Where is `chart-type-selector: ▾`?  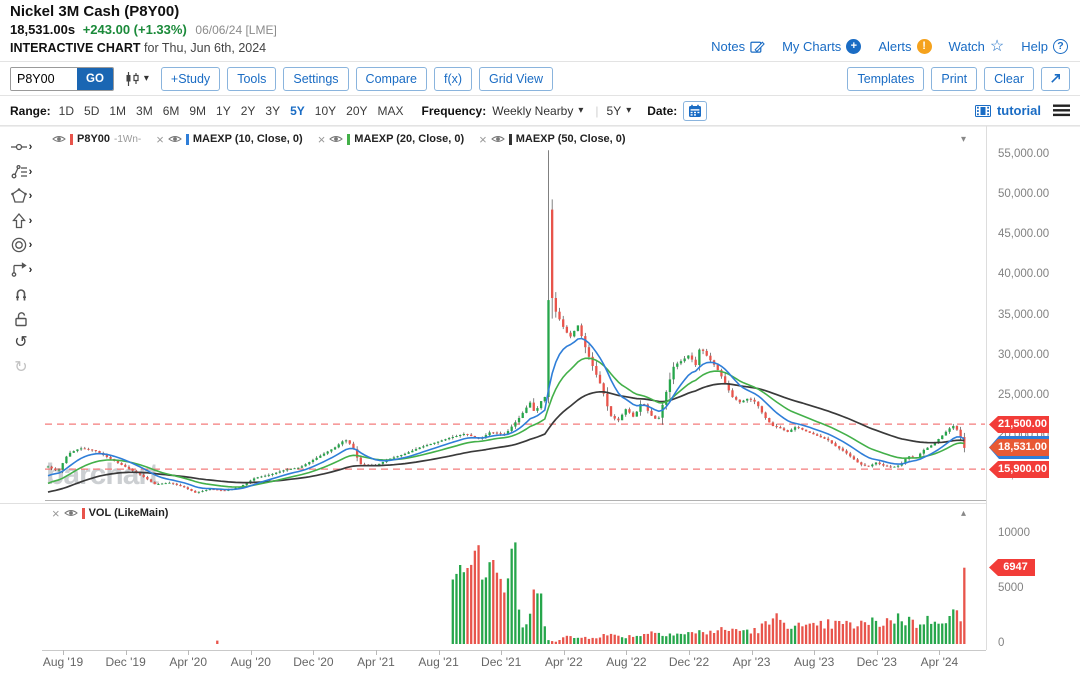 chart-type-selector: ▾ is located at coordinates (136, 79).